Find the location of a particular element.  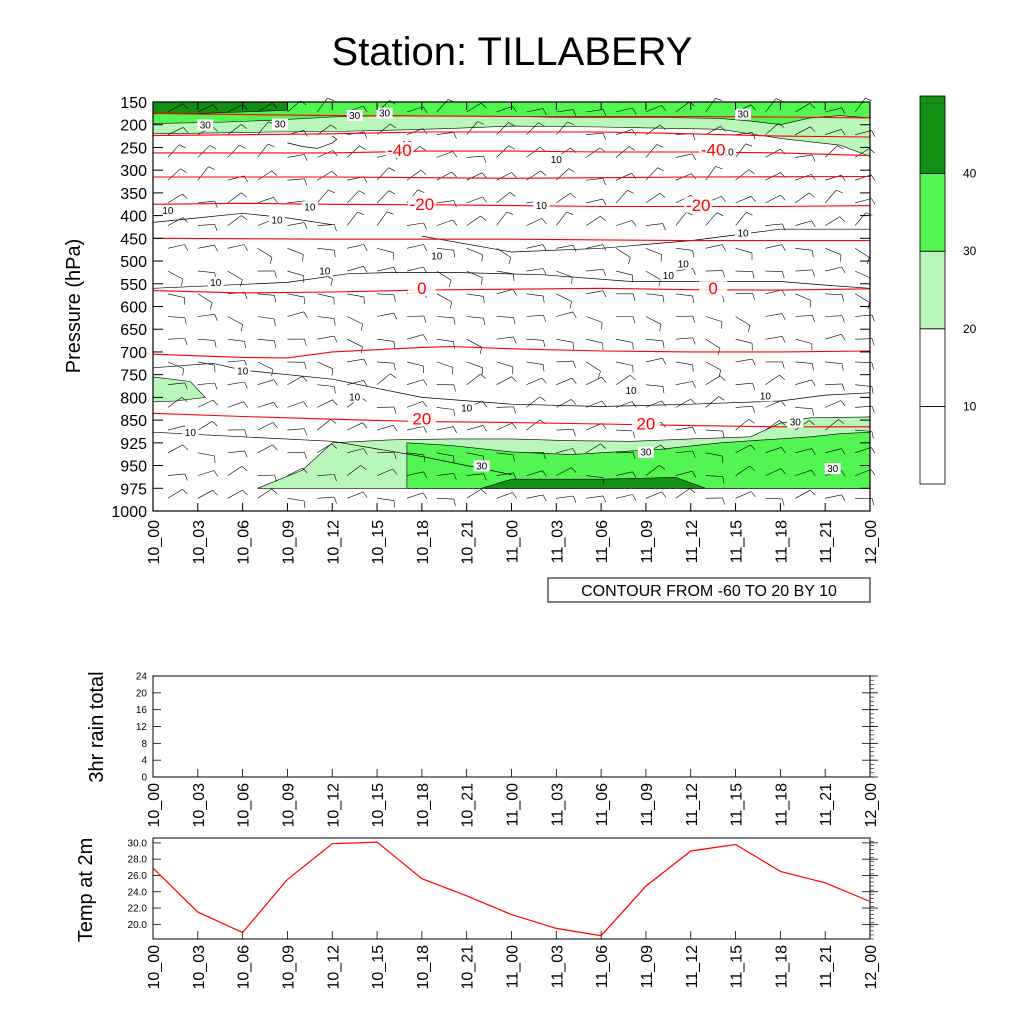

x-tick-label: 11_15 is located at coordinates (737, 966).